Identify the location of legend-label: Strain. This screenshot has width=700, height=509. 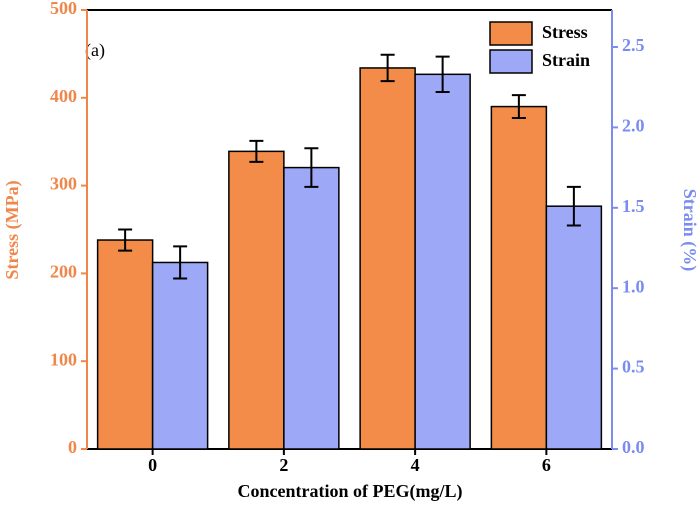
(566, 60).